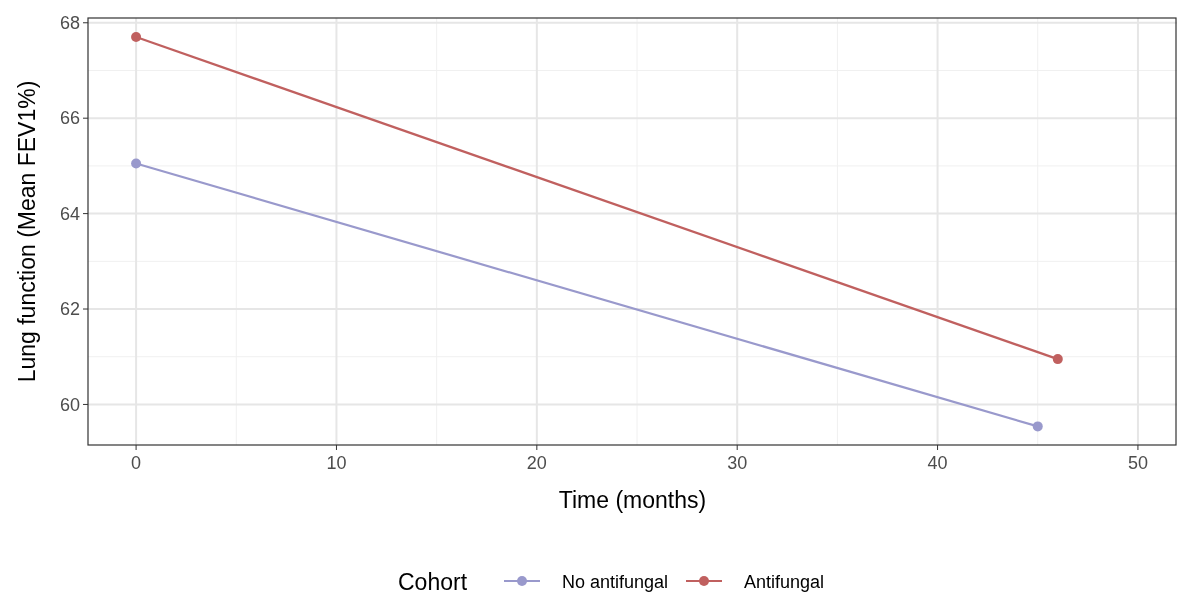 Image resolution: width=1177 pixels, height=594 pixels. Describe the element at coordinates (336, 463) in the screenshot. I see `x-tick-label: 10` at that location.